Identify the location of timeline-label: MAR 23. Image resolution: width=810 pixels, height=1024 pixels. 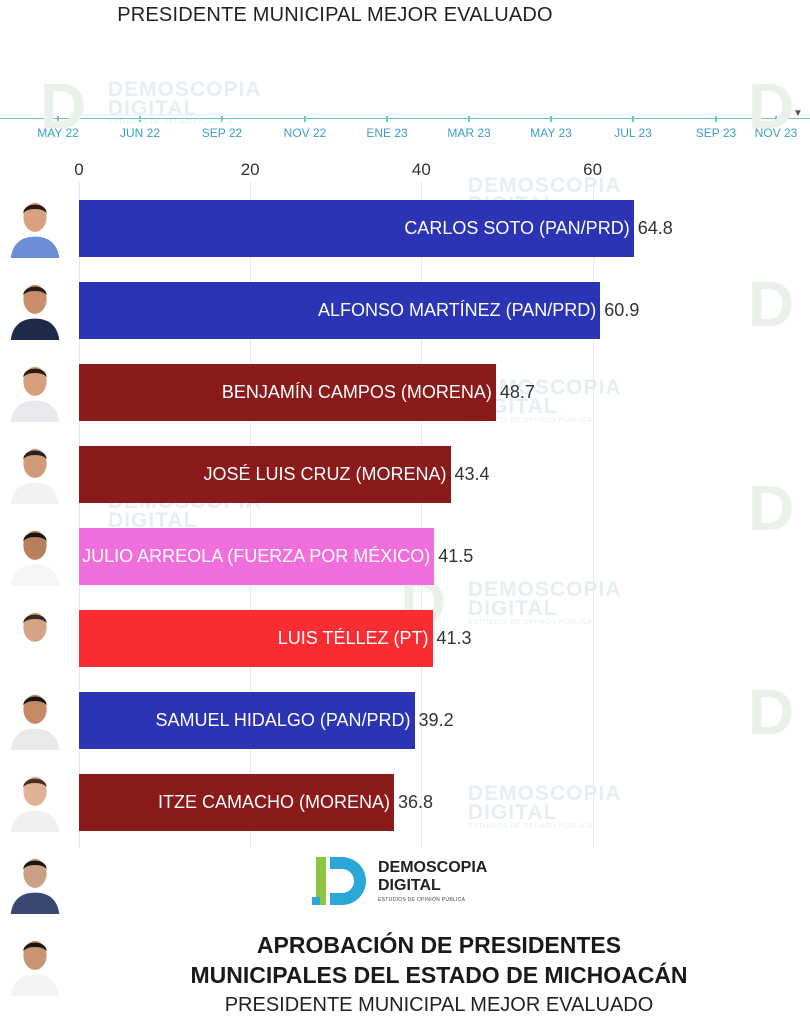
(469, 133).